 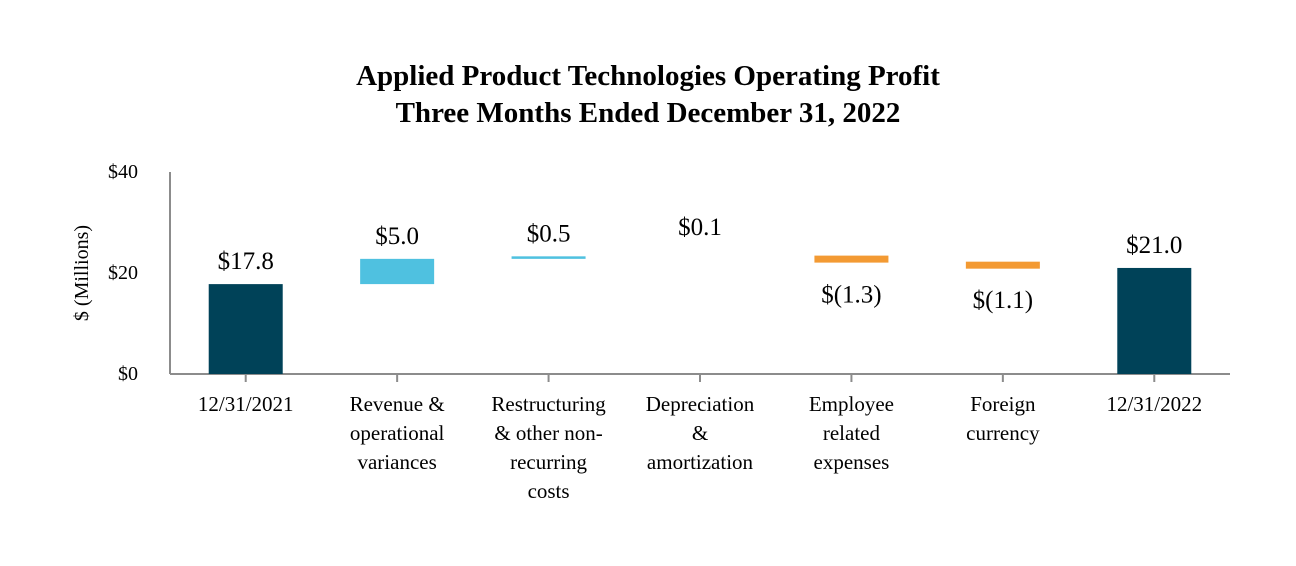 I want to click on x-category-label: 12/31/2022, so click(x=1154, y=404).